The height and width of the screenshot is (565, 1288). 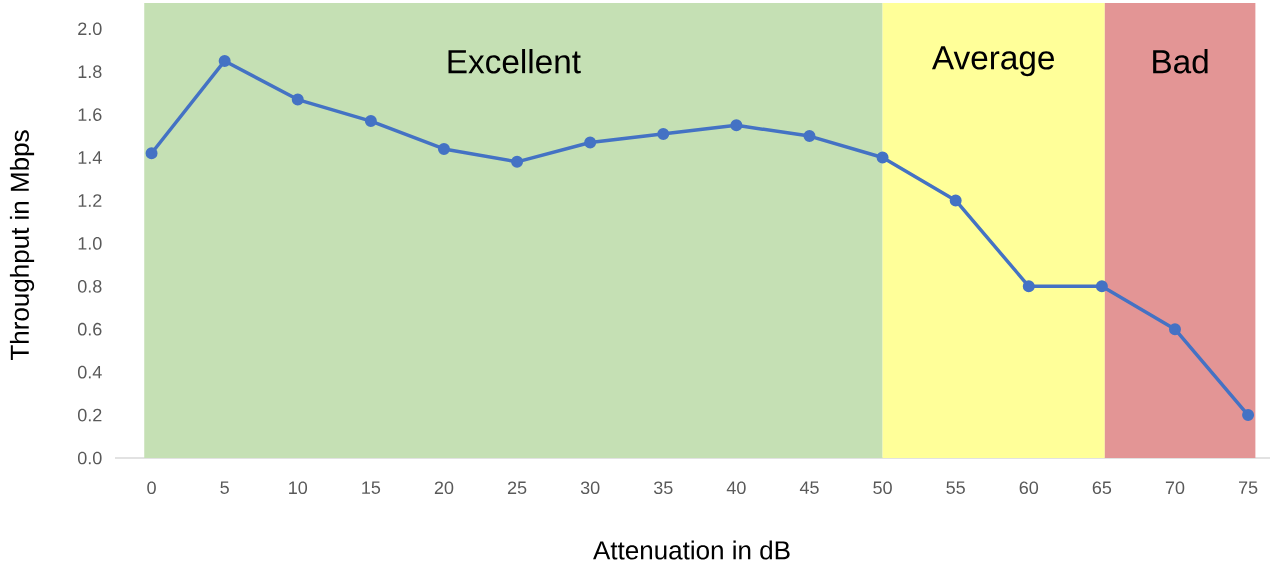 I want to click on band-label: Average, so click(x=992, y=61).